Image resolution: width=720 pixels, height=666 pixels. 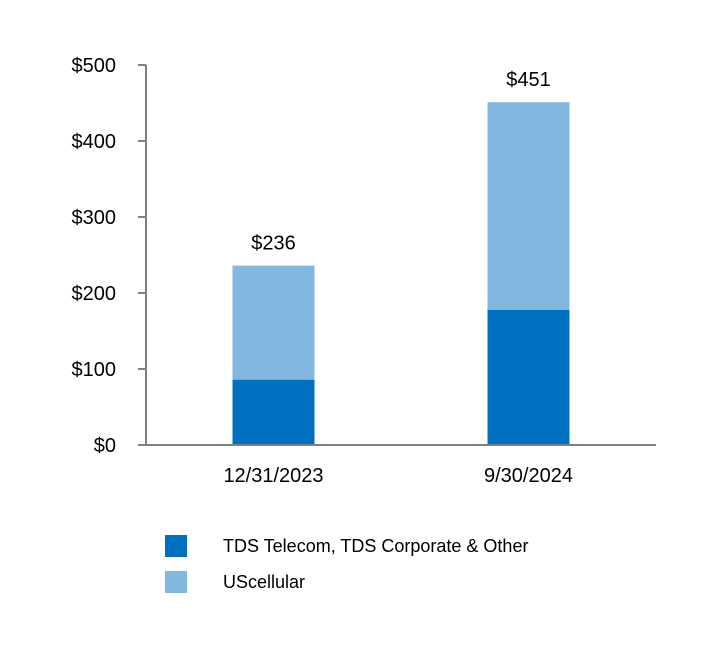 What do you see at coordinates (528, 80) in the screenshot?
I see `total-label: $451` at bounding box center [528, 80].